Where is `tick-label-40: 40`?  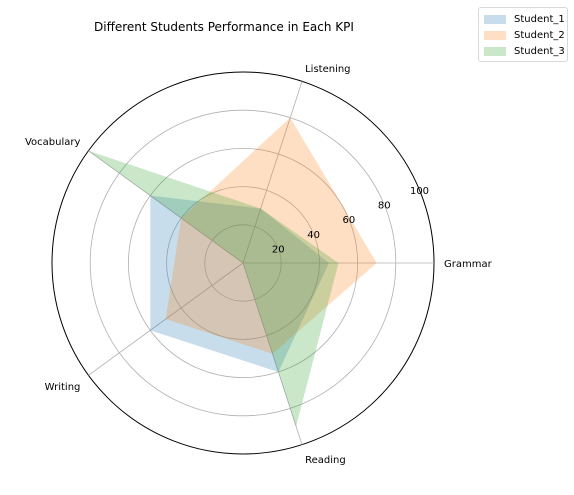 tick-label-40: 40 is located at coordinates (313, 235).